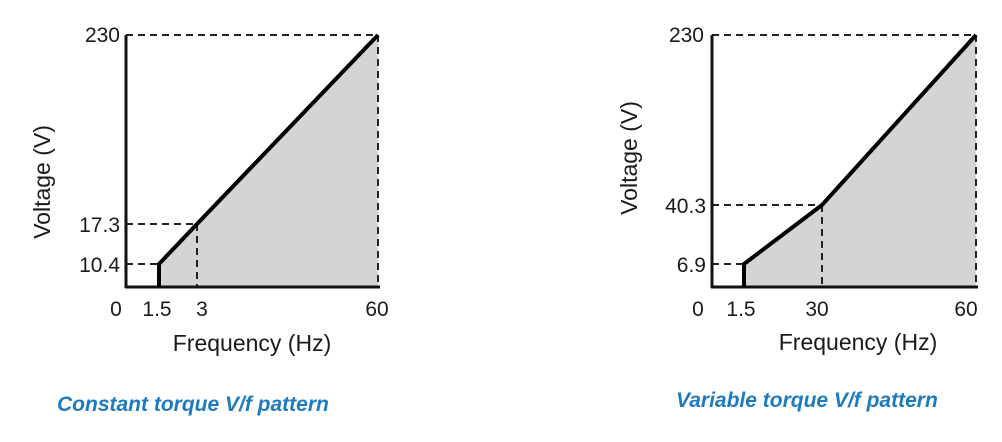  Describe the element at coordinates (99, 265) in the screenshot. I see `y-tick-10-4: 10.4` at that location.